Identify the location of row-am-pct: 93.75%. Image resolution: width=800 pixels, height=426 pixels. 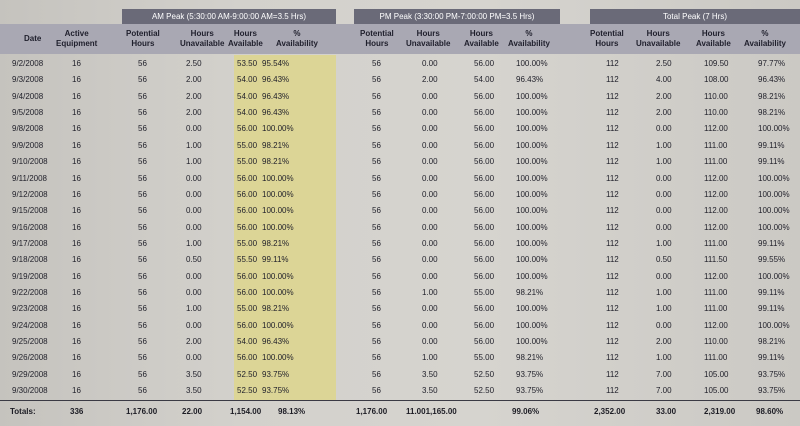
(276, 374).